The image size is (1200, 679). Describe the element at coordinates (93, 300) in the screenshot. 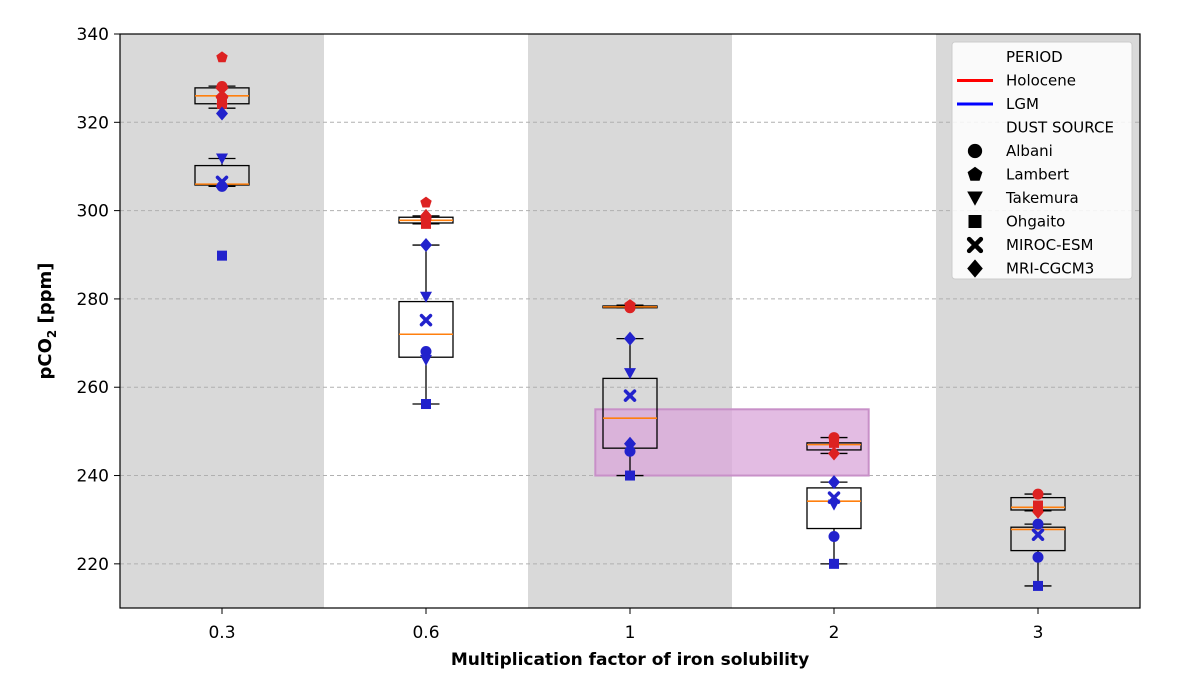

I see `y-tick-label: 280` at that location.